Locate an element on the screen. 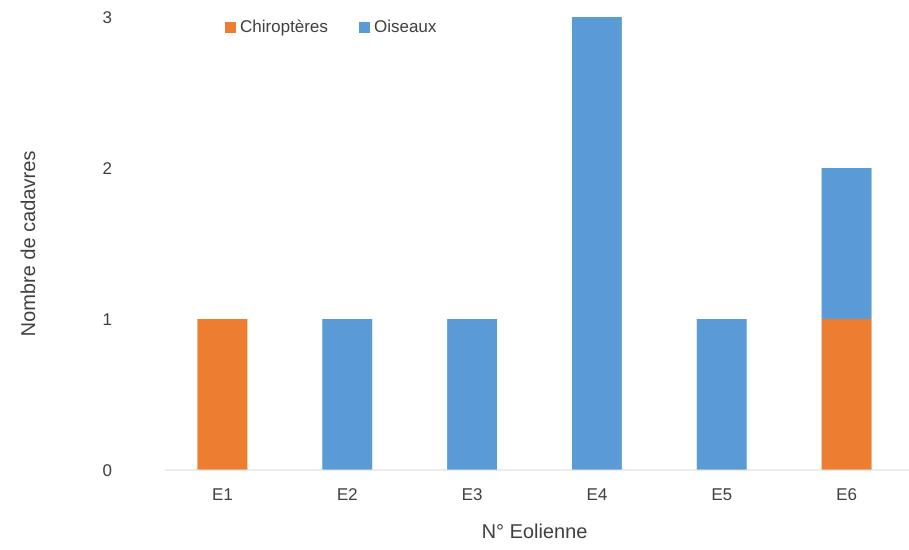 The image size is (909, 550). x-tick-label: E1 is located at coordinates (222, 494).